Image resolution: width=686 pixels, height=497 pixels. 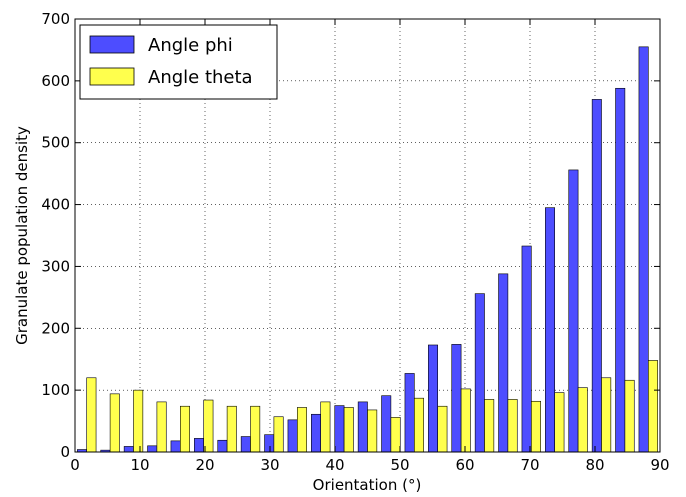 What do you see at coordinates (55, 19) in the screenshot?
I see `y-tick-label: 700` at bounding box center [55, 19].